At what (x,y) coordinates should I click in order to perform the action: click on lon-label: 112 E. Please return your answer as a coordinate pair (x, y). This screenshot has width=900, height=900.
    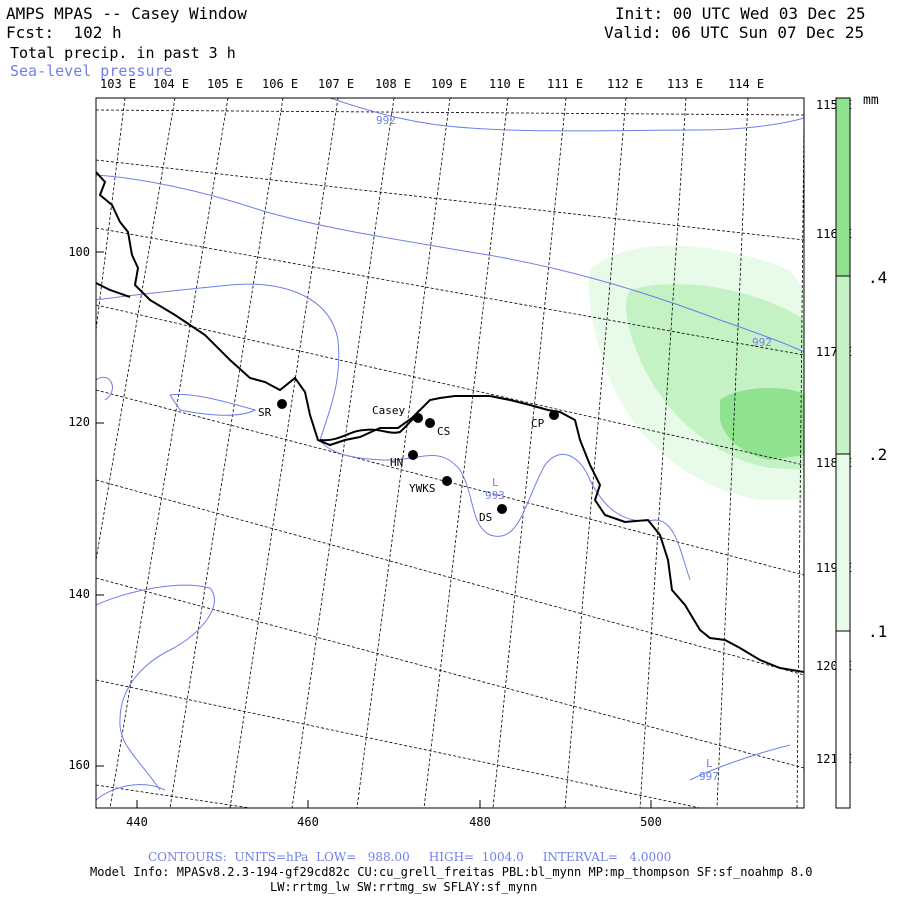
    Looking at the image, I should click on (625, 84).